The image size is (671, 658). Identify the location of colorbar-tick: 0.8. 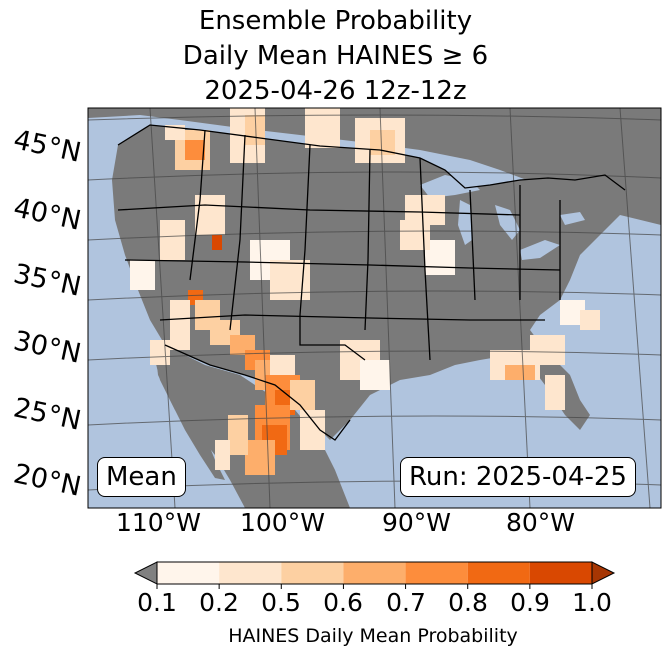
(468, 602).